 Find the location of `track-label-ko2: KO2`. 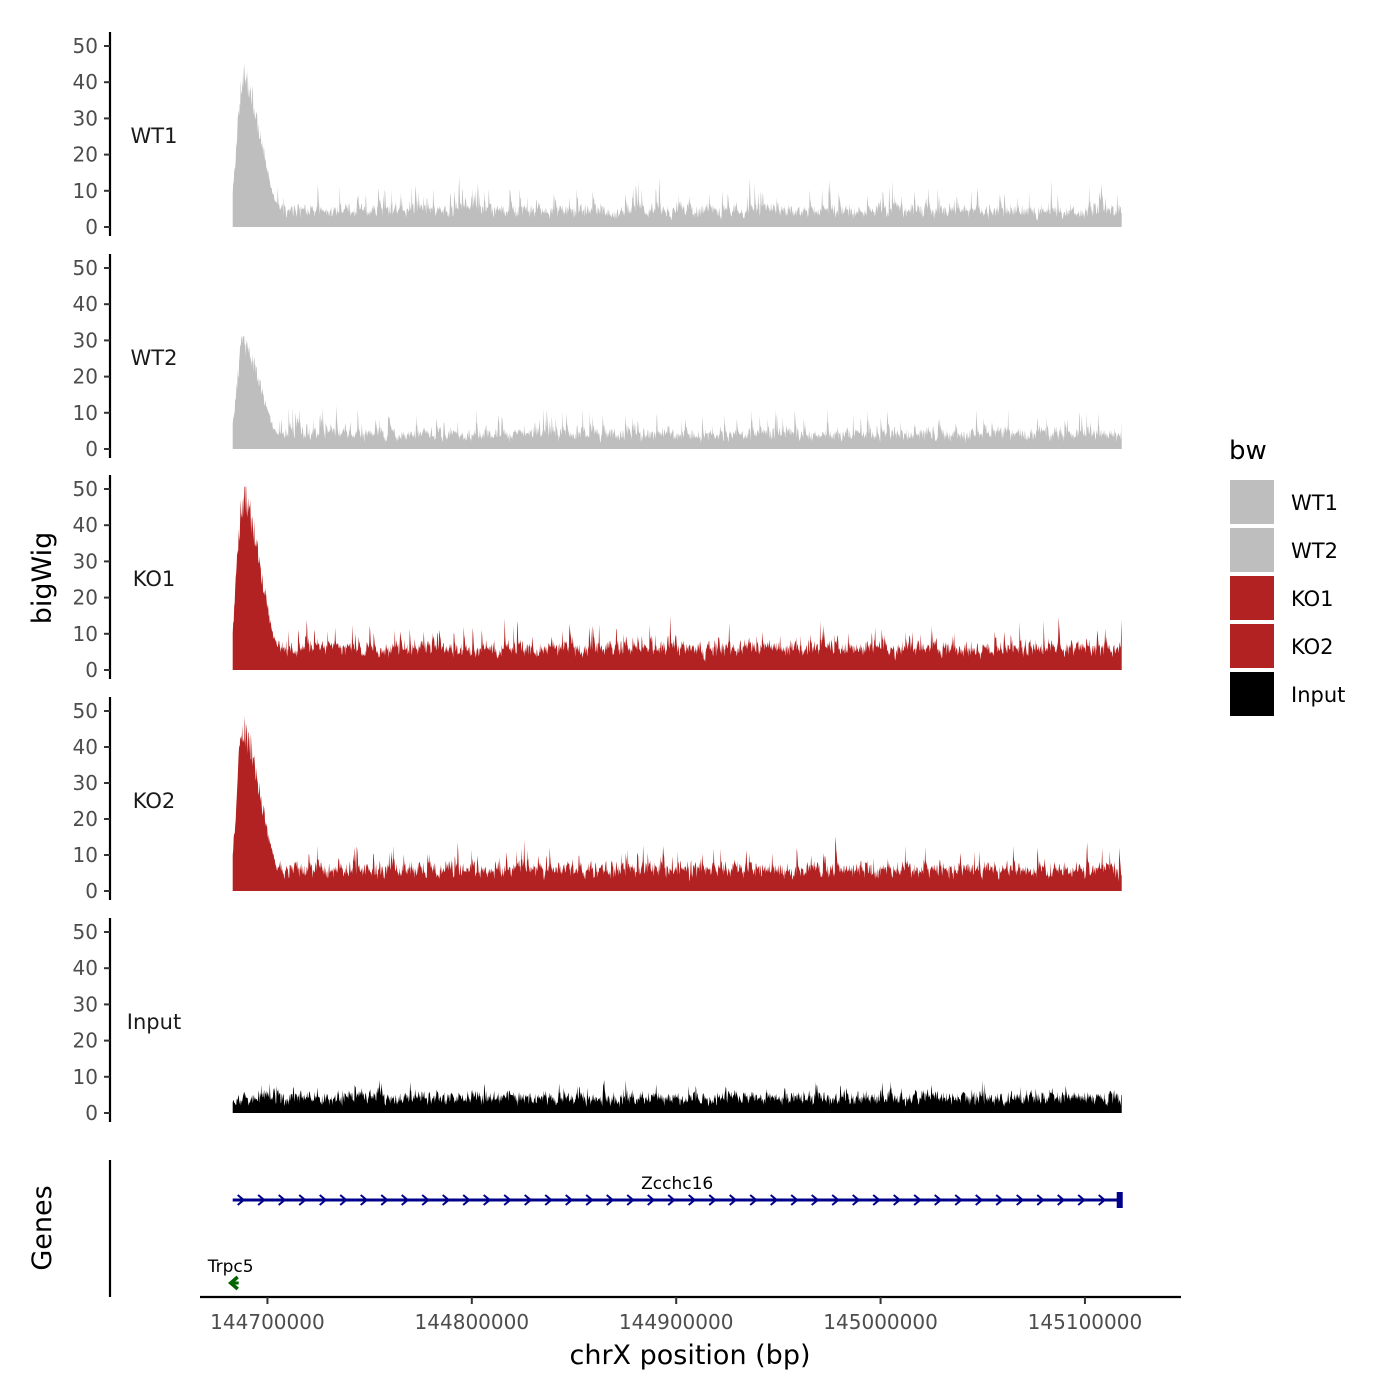

track-label-ko2: KO2 is located at coordinates (154, 801).